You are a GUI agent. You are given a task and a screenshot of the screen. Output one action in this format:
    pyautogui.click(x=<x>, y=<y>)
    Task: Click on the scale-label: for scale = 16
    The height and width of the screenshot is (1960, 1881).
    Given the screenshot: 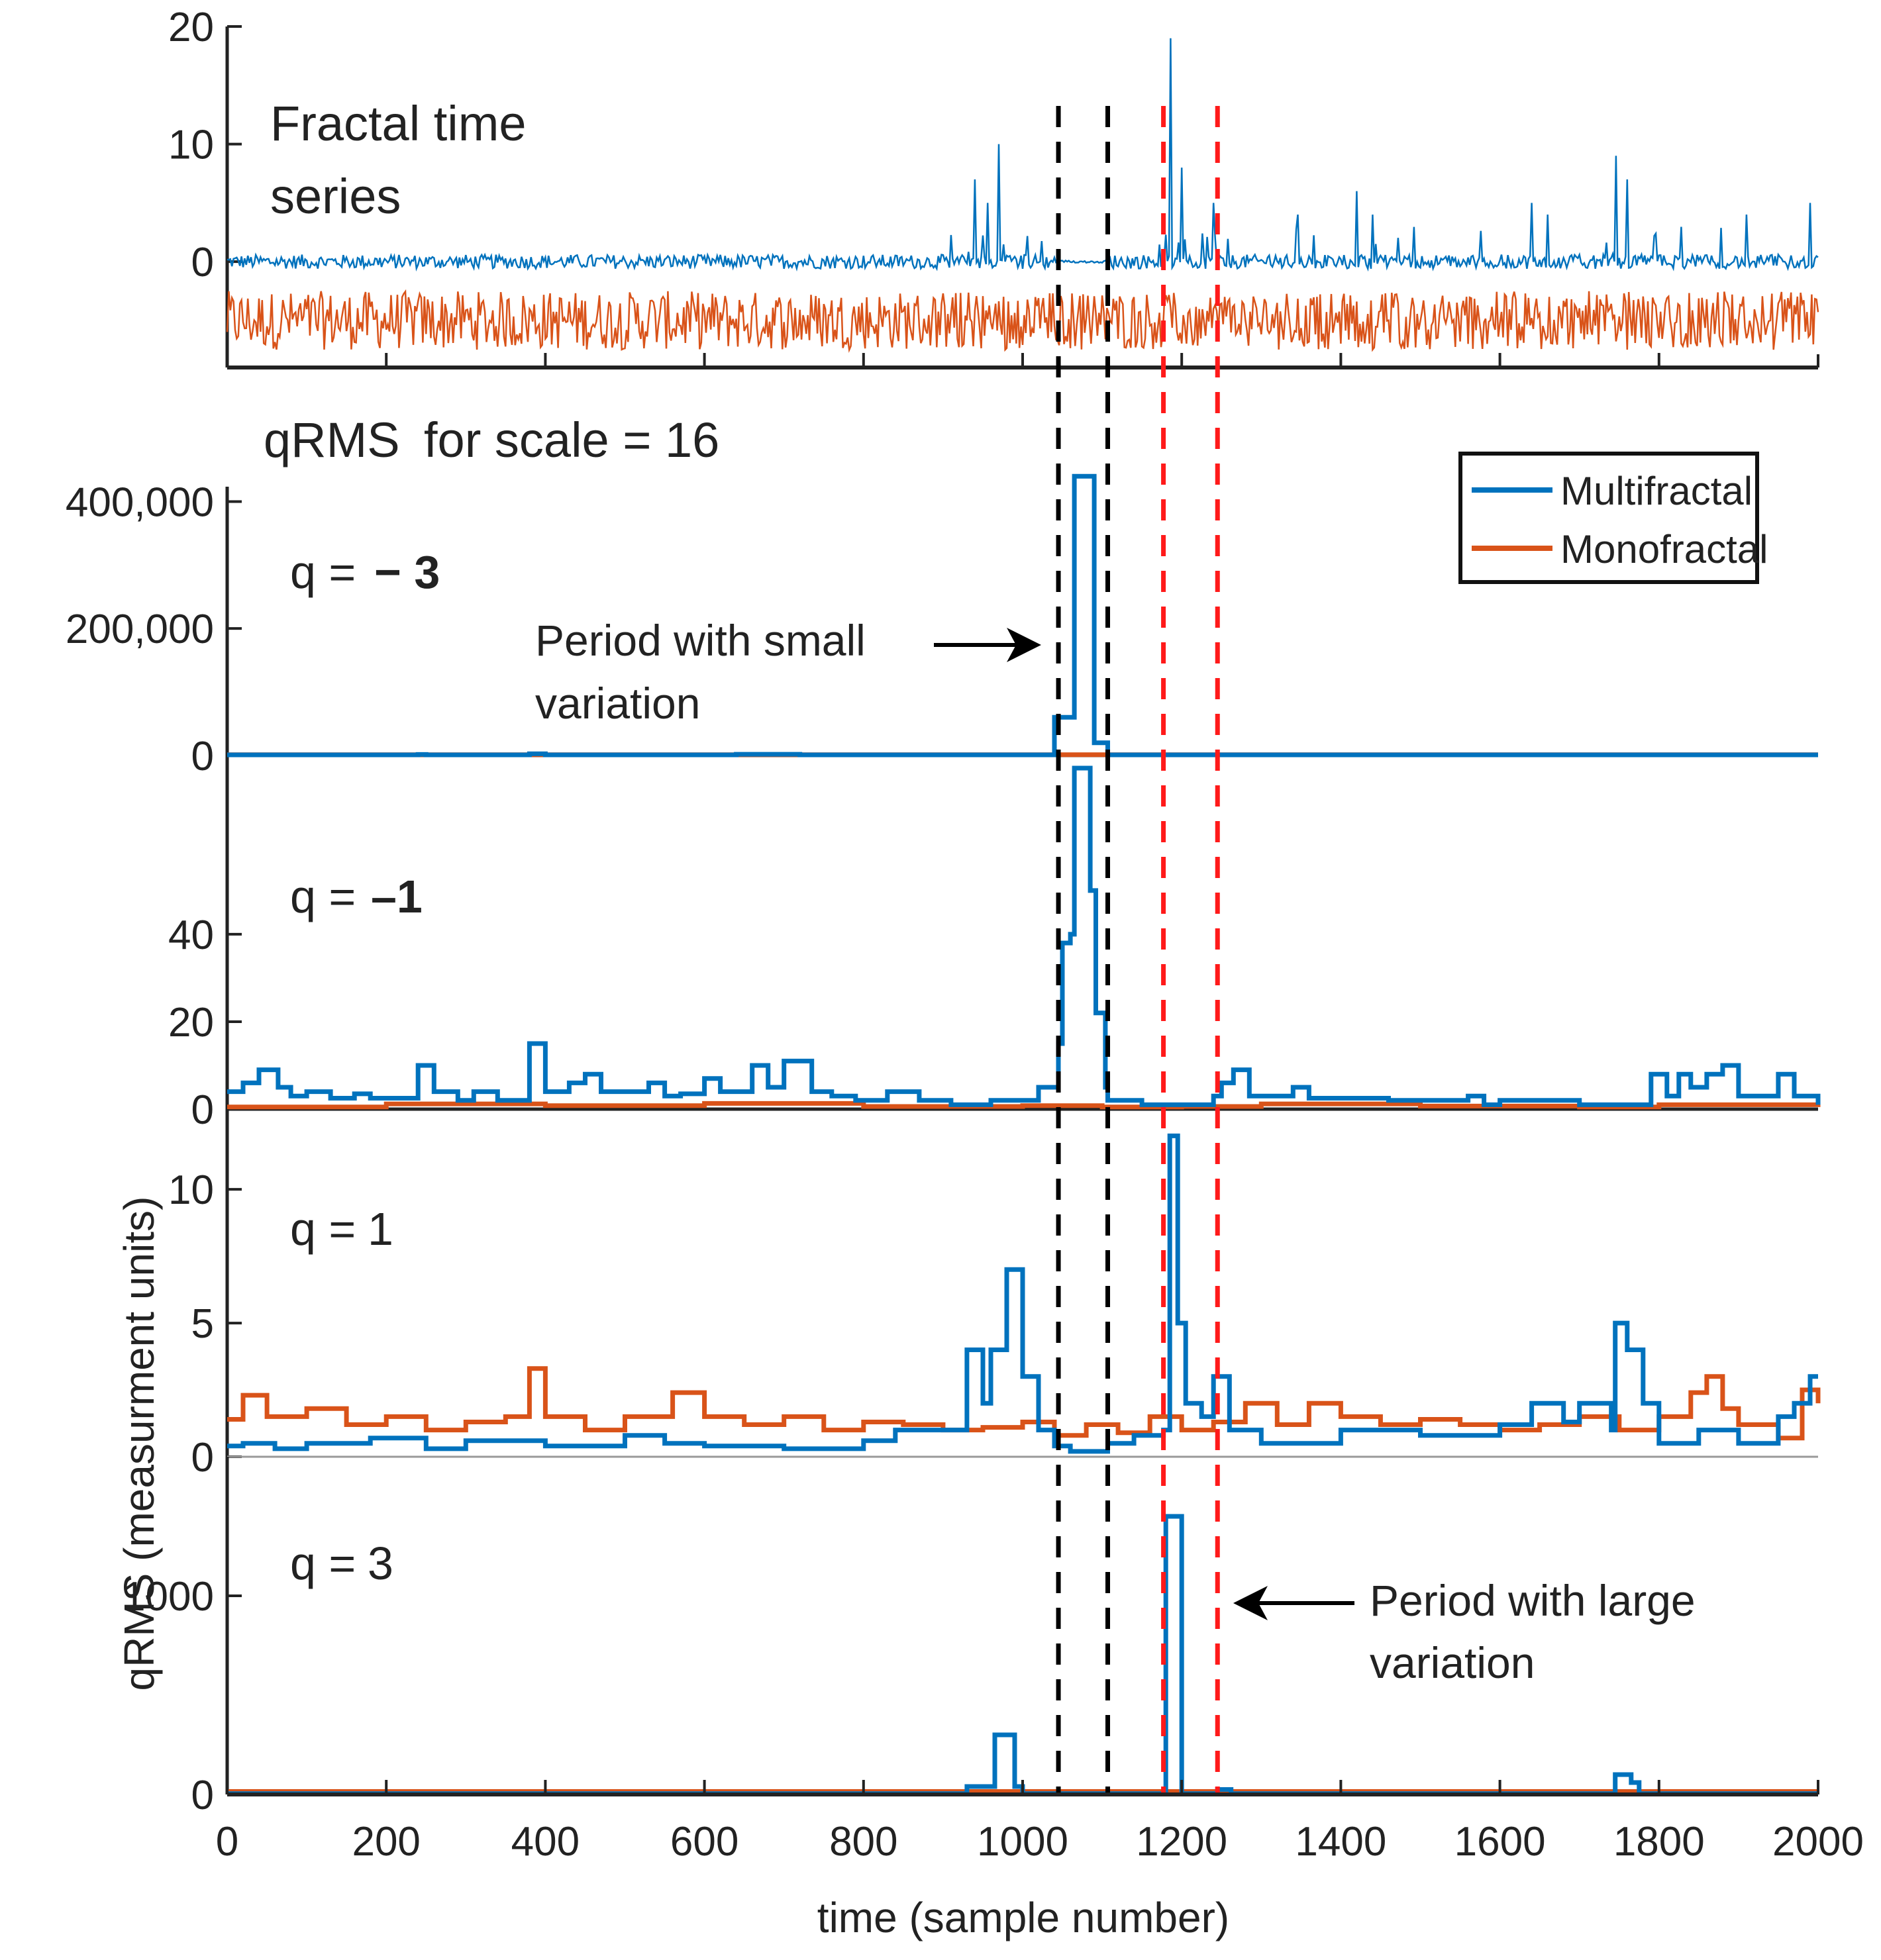 What is the action you would take?
    pyautogui.click(x=571, y=440)
    